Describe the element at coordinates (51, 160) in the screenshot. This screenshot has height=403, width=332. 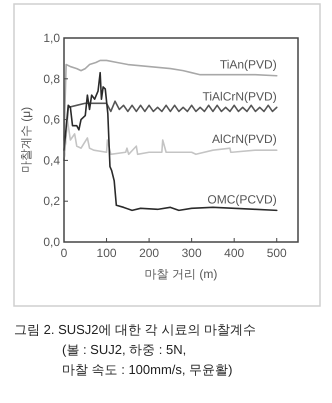
I see `y-tick-label: 0,4` at that location.